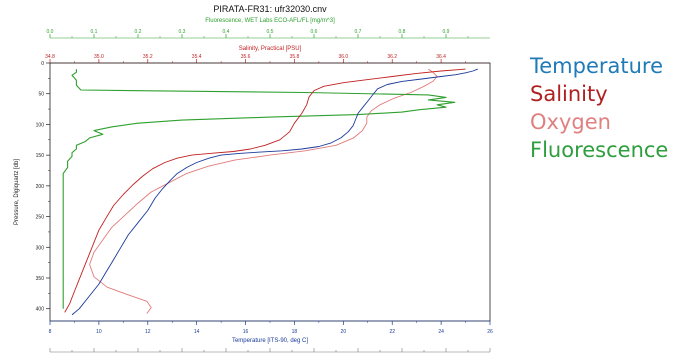 The image size is (698, 359). I want to click on temperature-axis-tick-label: 22, so click(392, 332).